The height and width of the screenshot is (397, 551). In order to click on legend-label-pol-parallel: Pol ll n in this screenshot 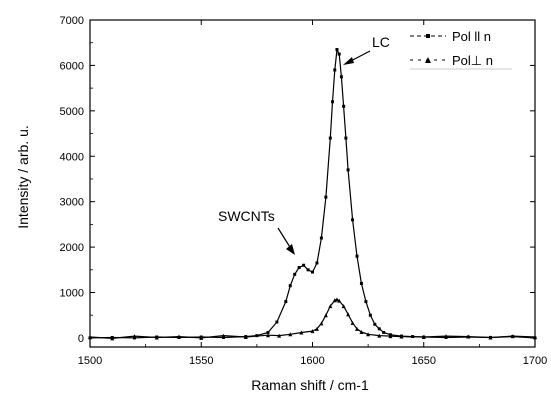, I will do `click(471, 36)`.